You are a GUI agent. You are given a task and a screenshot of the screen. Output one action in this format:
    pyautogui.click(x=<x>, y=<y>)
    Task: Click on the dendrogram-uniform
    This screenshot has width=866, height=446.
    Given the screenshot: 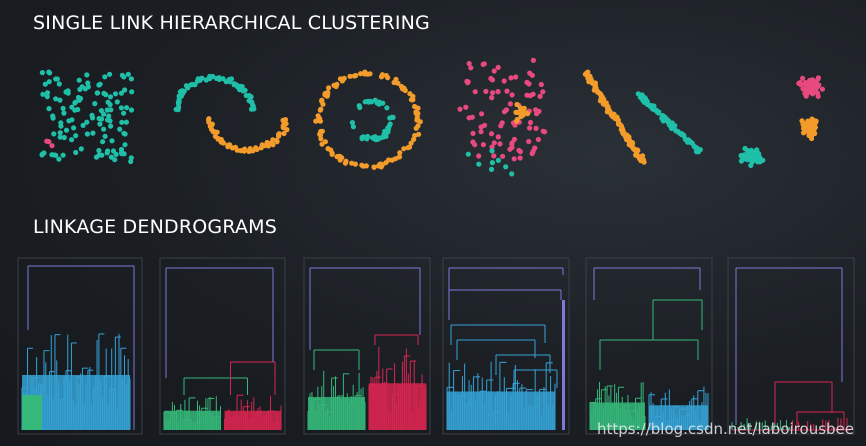 What is the action you would take?
    pyautogui.click(x=80, y=346)
    